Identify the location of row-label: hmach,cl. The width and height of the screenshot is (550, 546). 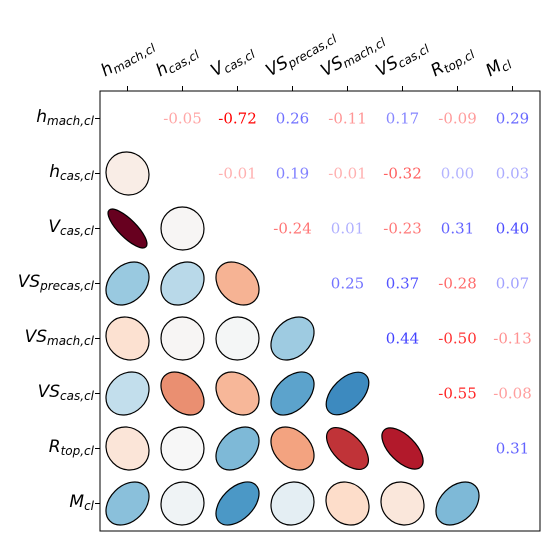
(65, 117).